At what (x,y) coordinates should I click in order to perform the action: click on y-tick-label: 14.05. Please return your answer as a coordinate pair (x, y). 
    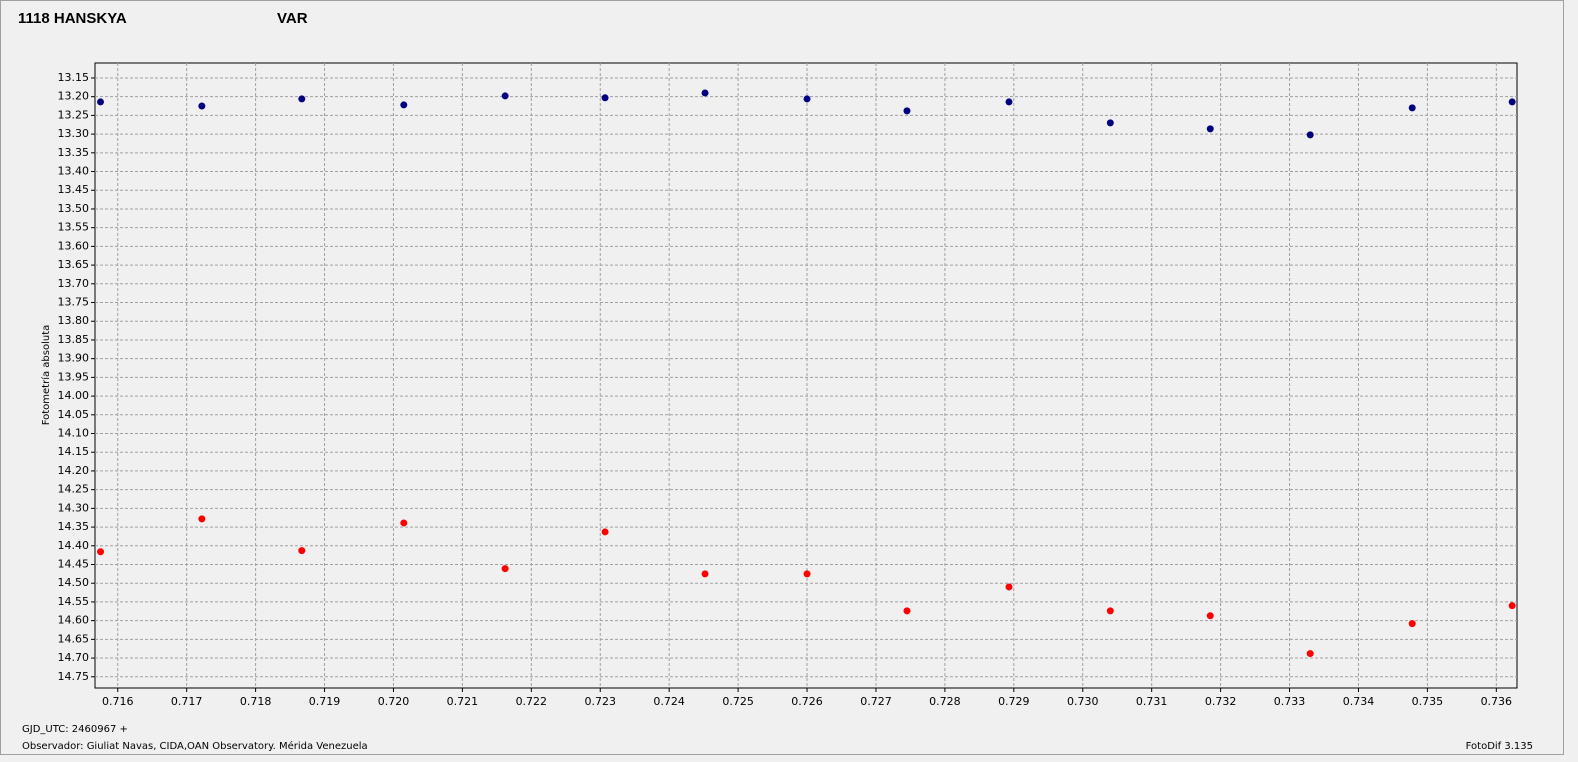
    Looking at the image, I should click on (74, 414).